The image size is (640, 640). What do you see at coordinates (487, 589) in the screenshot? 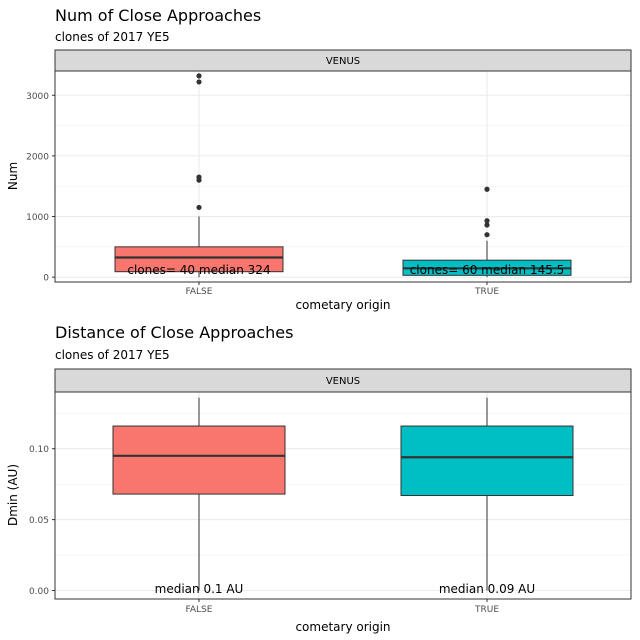
I see `box-annotation: median 0.09 AU` at bounding box center [487, 589].